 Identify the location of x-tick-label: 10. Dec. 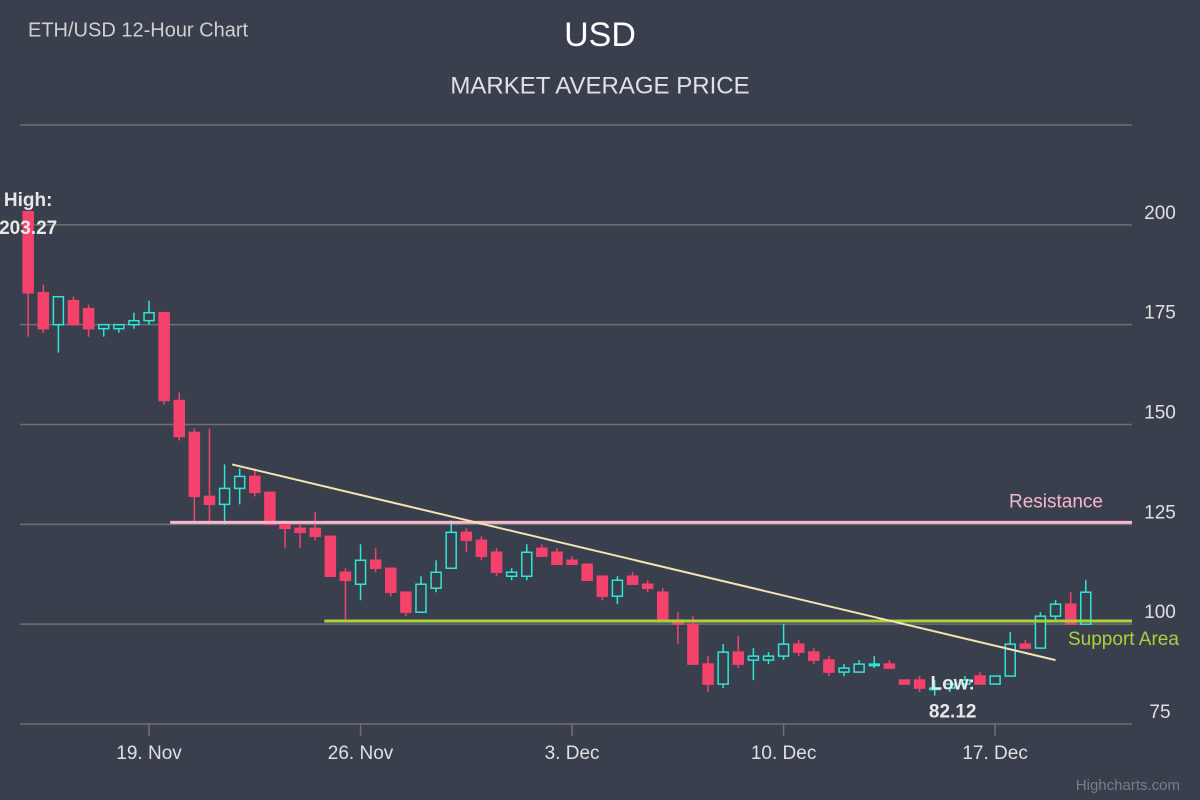
(783, 753).